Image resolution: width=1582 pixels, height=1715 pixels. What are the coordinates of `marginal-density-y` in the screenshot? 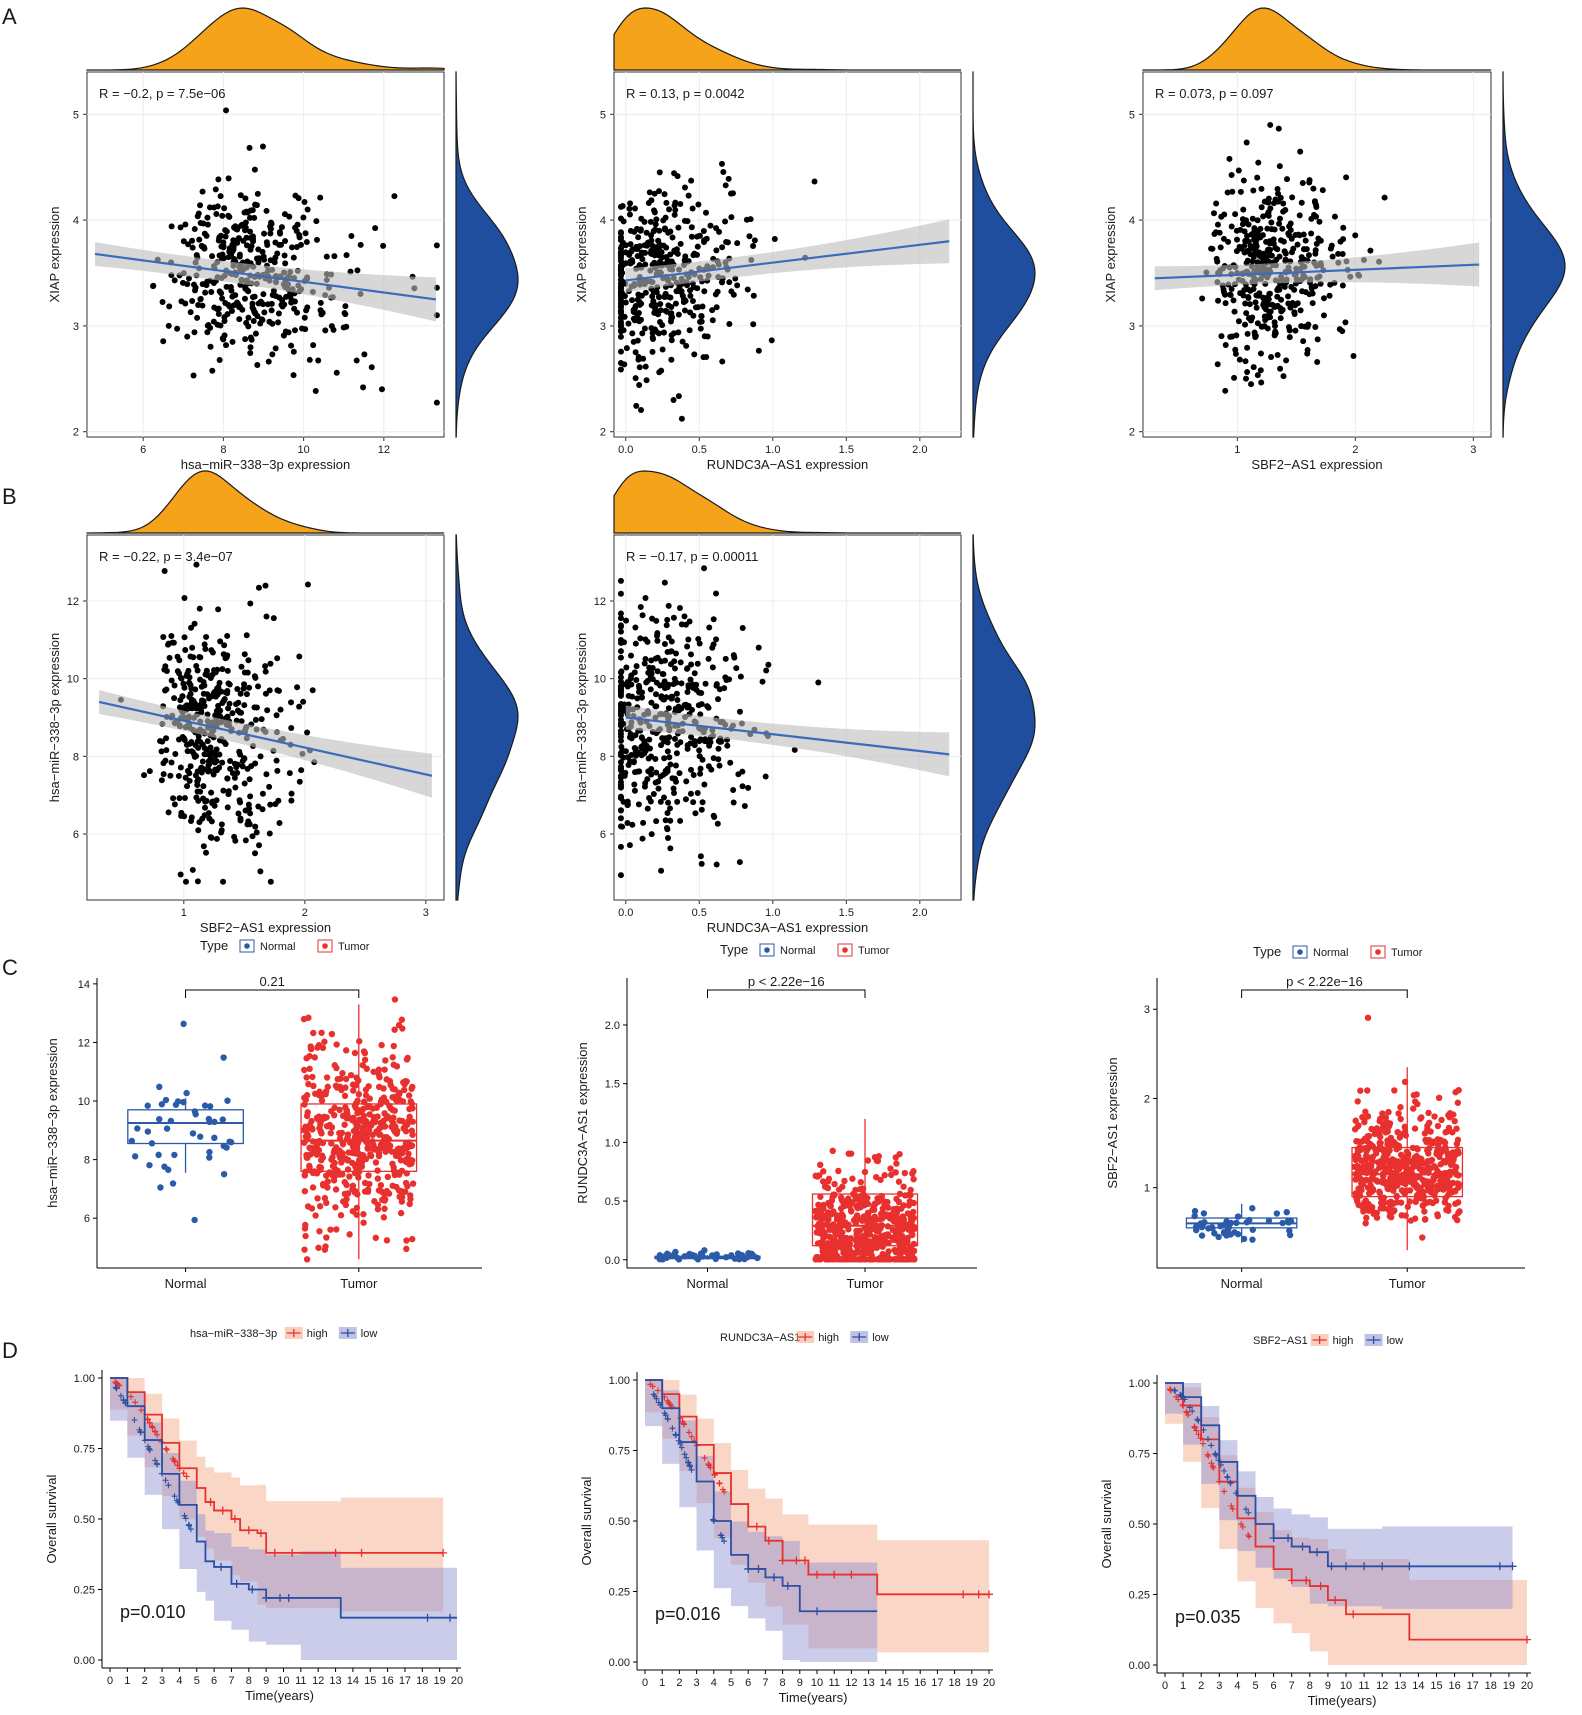 It's located at (487, 717).